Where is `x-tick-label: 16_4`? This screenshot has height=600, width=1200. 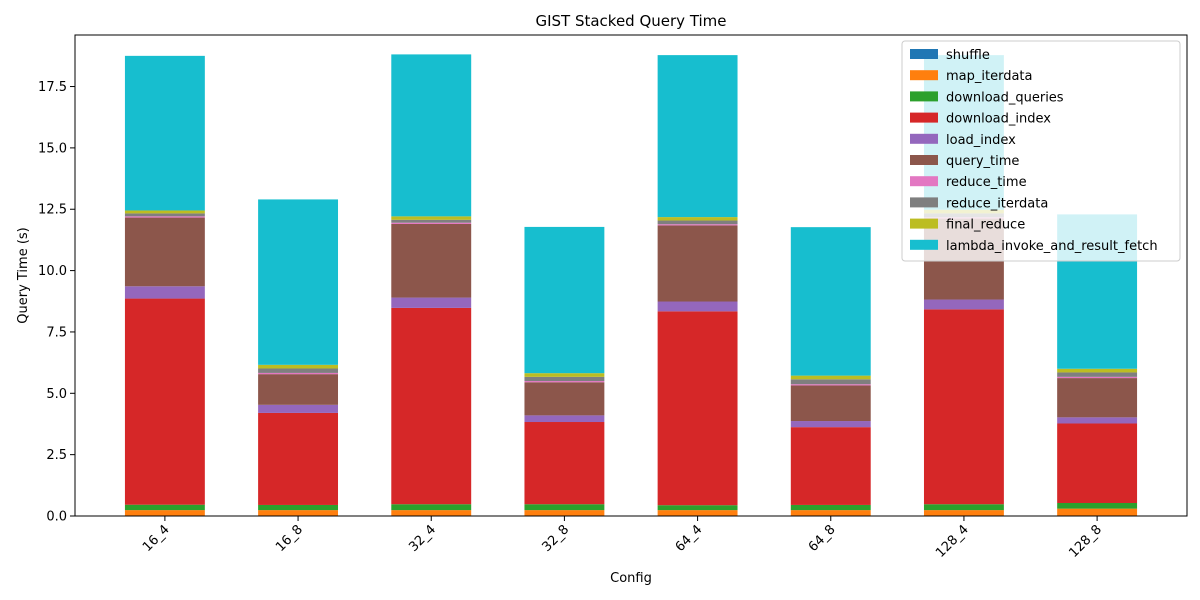
x-tick-label: 16_4 is located at coordinates (156, 538).